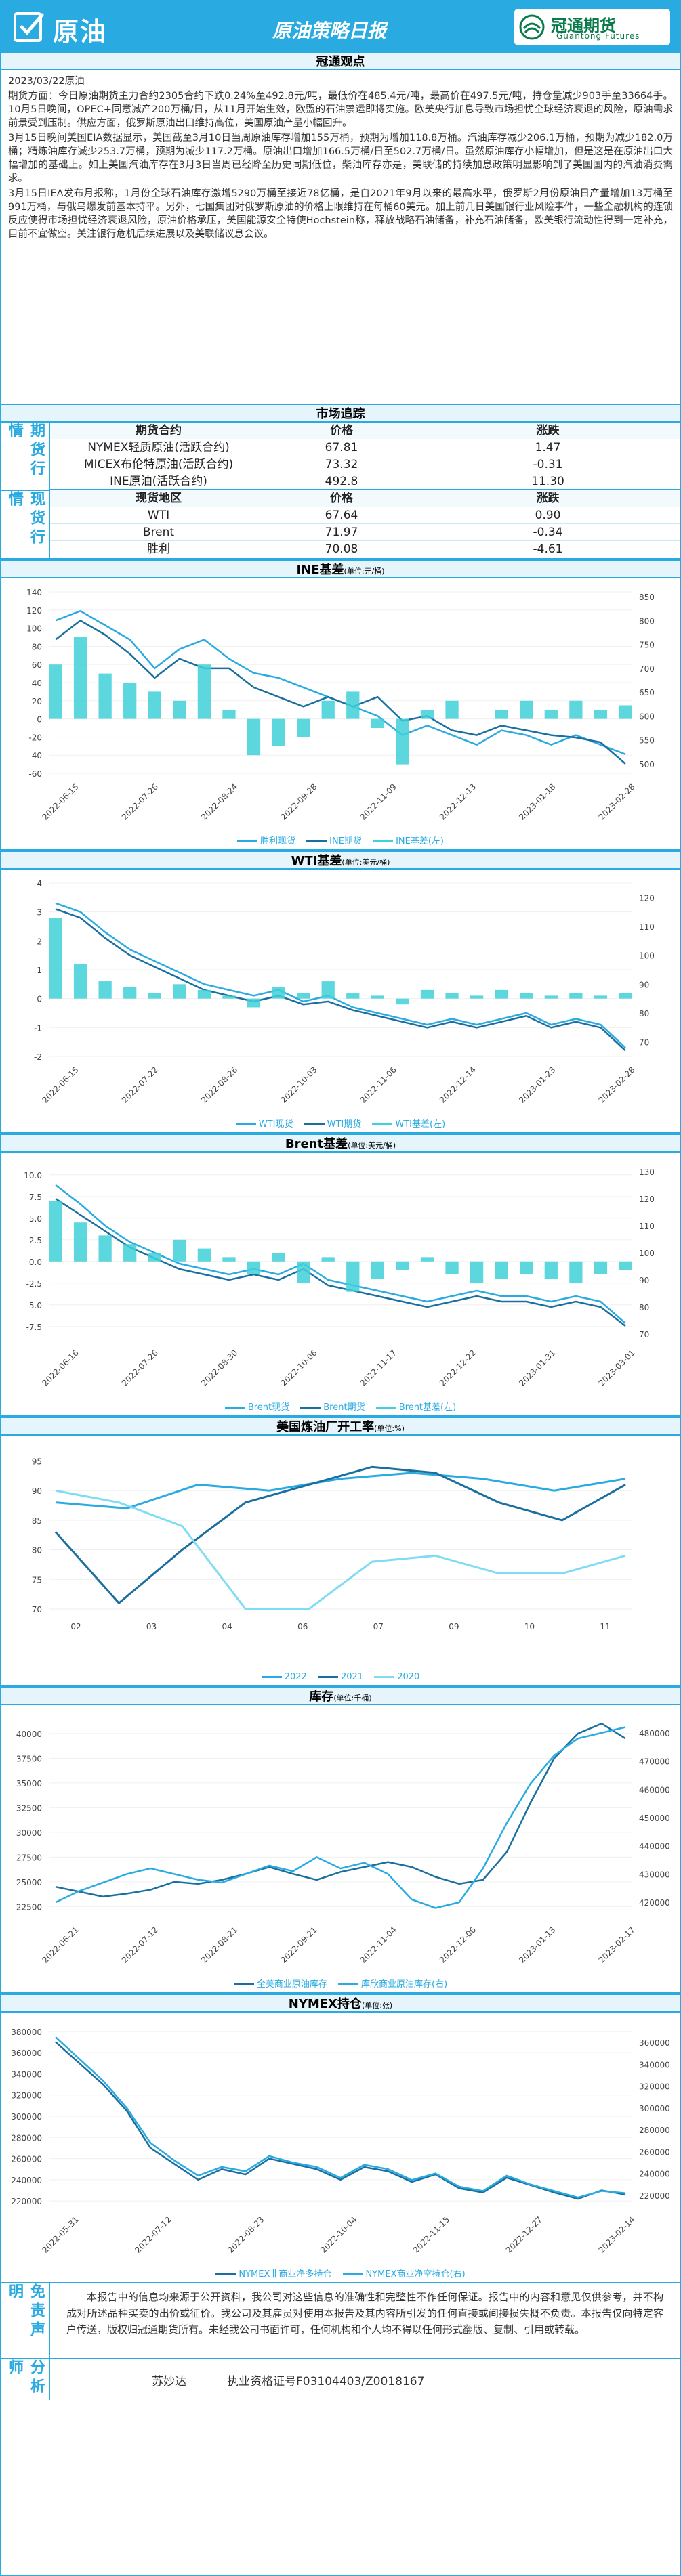  What do you see at coordinates (25, 2311) in the screenshot?
I see `disclaimer-side-label: 免责声明` at bounding box center [25, 2311].